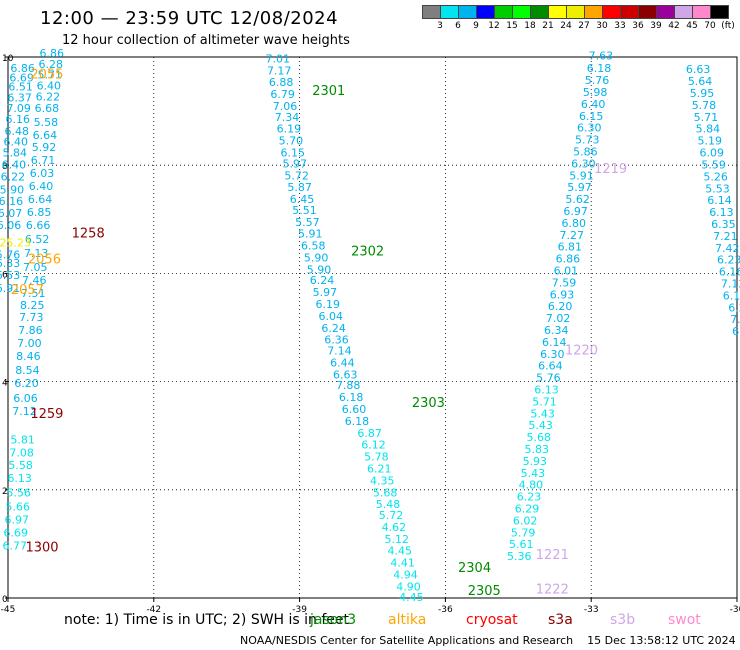 The width and height of the screenshot is (740, 650). I want to click on data-point-label: 6.17, so click(731, 295).